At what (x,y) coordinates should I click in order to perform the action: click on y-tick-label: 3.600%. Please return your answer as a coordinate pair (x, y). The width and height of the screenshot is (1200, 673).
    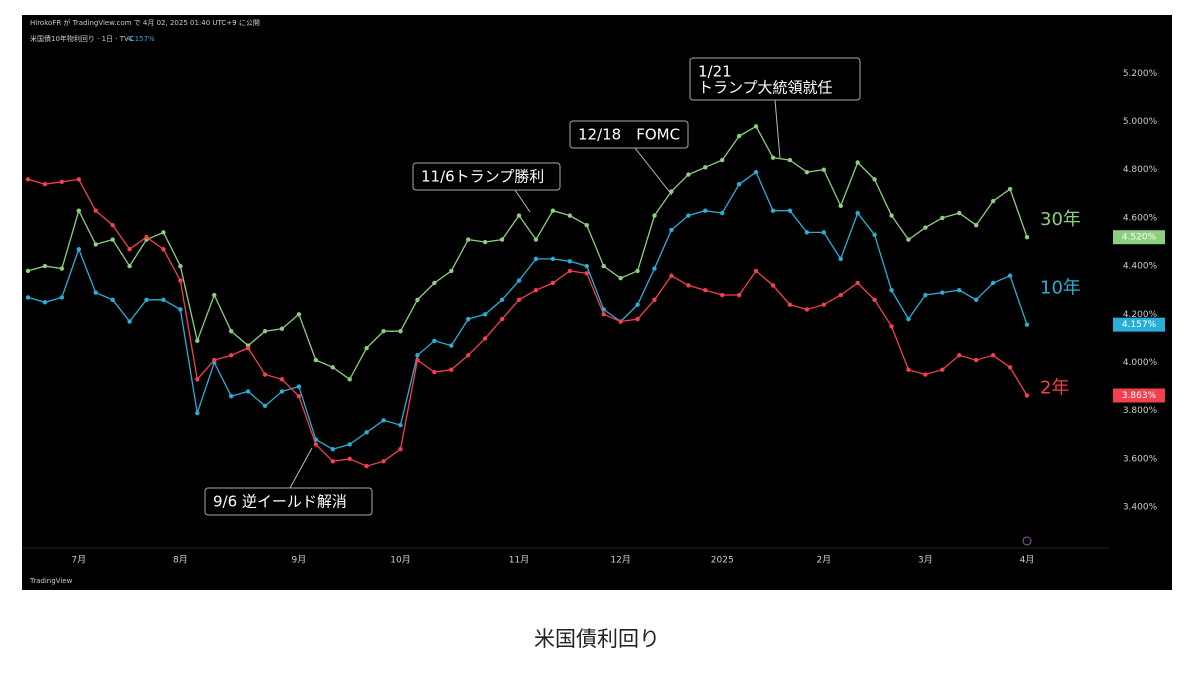
    Looking at the image, I should click on (1140, 459).